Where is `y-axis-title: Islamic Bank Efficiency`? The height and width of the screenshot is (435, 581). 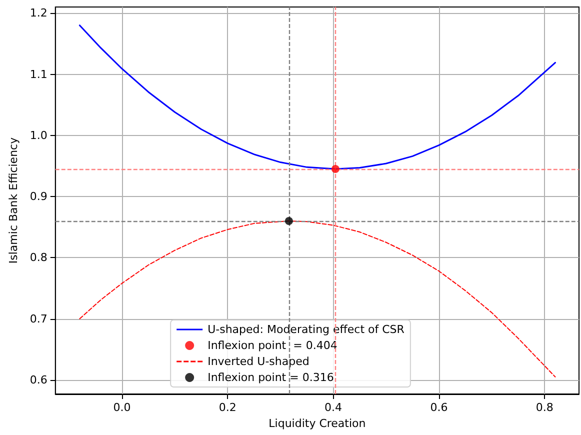 y-axis-title: Islamic Bank Efficiency is located at coordinates (13, 200).